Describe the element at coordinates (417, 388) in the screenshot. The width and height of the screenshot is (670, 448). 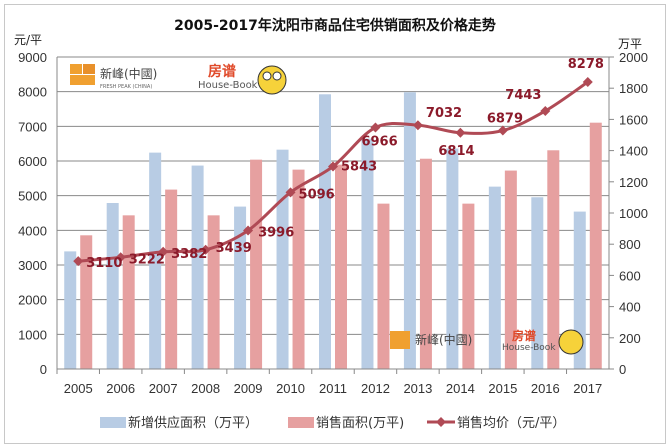
I see `x-tick-label: 2013` at that location.